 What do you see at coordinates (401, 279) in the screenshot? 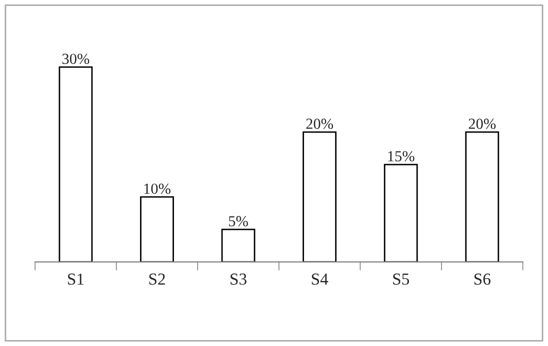
I see `x-tick-label: S5` at bounding box center [401, 279].